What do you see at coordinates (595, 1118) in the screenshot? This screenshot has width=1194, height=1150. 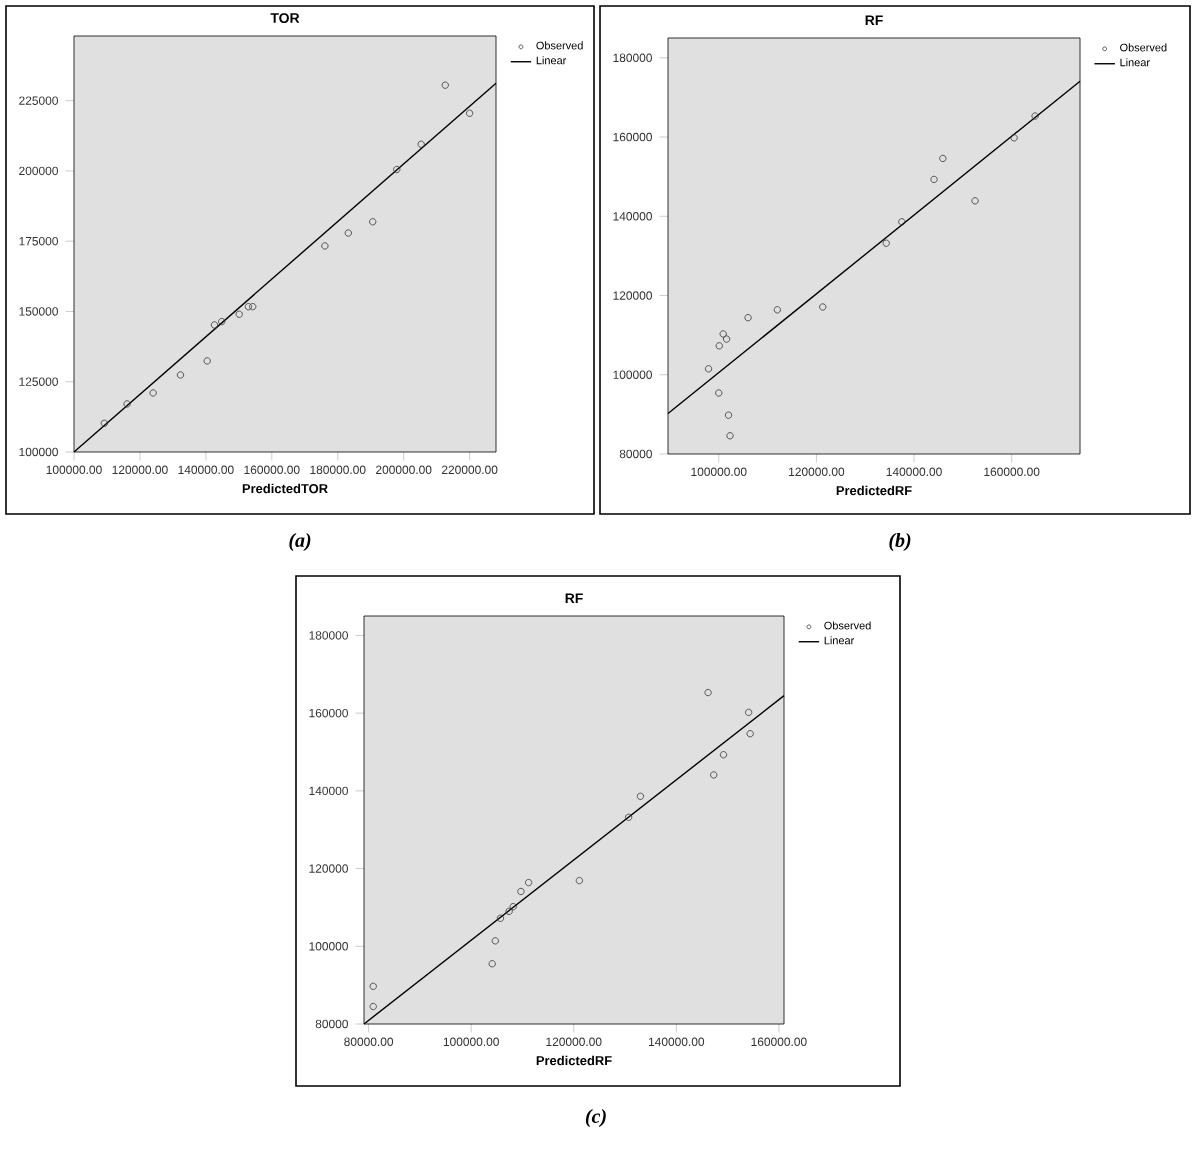 I see `text: (c)` at bounding box center [595, 1118].